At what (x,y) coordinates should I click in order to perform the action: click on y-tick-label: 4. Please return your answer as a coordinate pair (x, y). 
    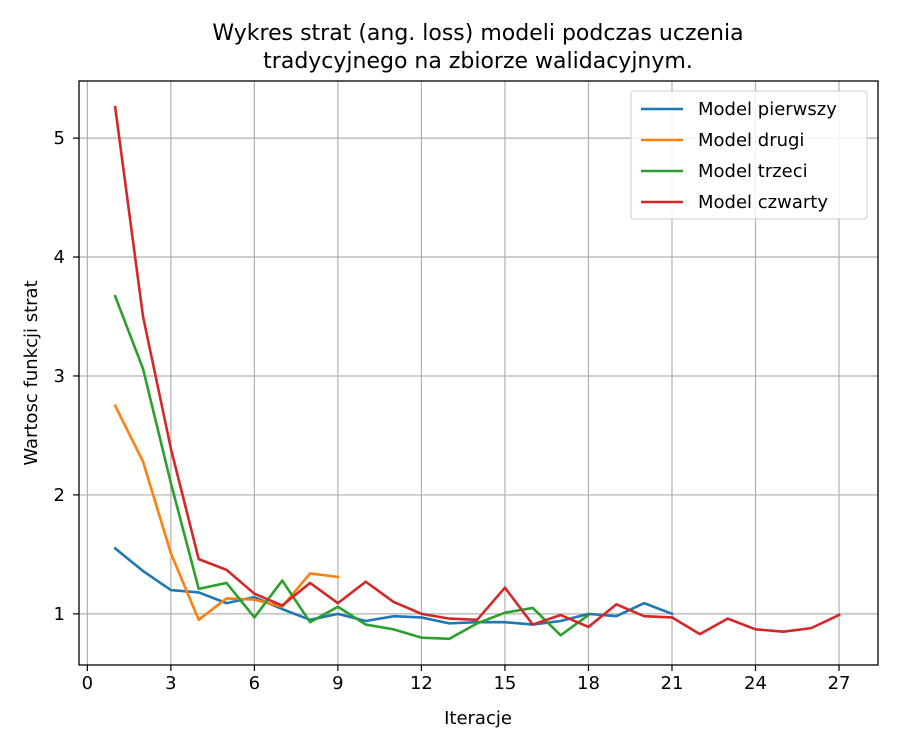
    Looking at the image, I should click on (59, 257).